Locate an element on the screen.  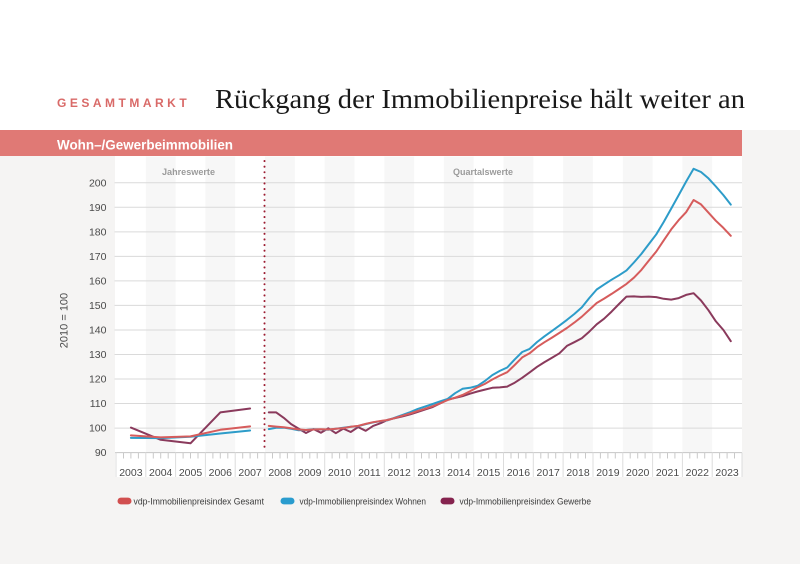
svg-text: 110 is located at coordinates (98, 404).